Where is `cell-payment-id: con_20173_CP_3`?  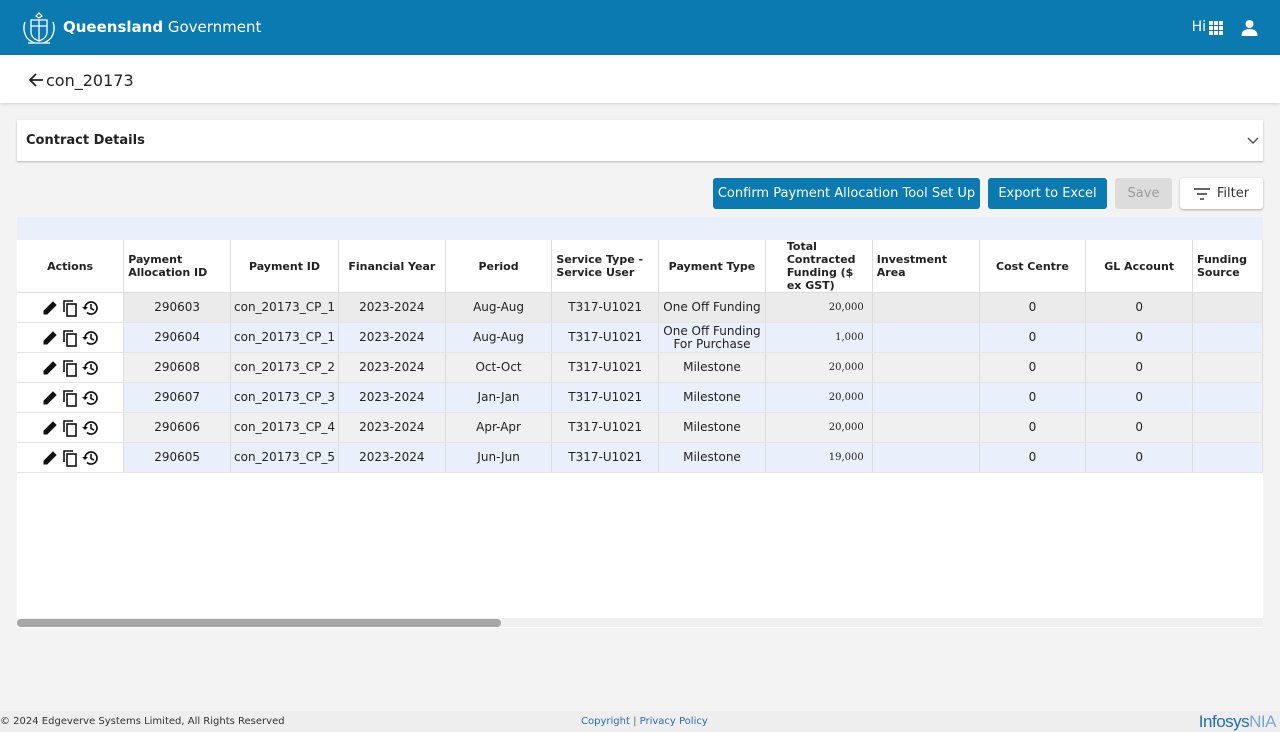
cell-payment-id: con_20173_CP_3 is located at coordinates (284, 397).